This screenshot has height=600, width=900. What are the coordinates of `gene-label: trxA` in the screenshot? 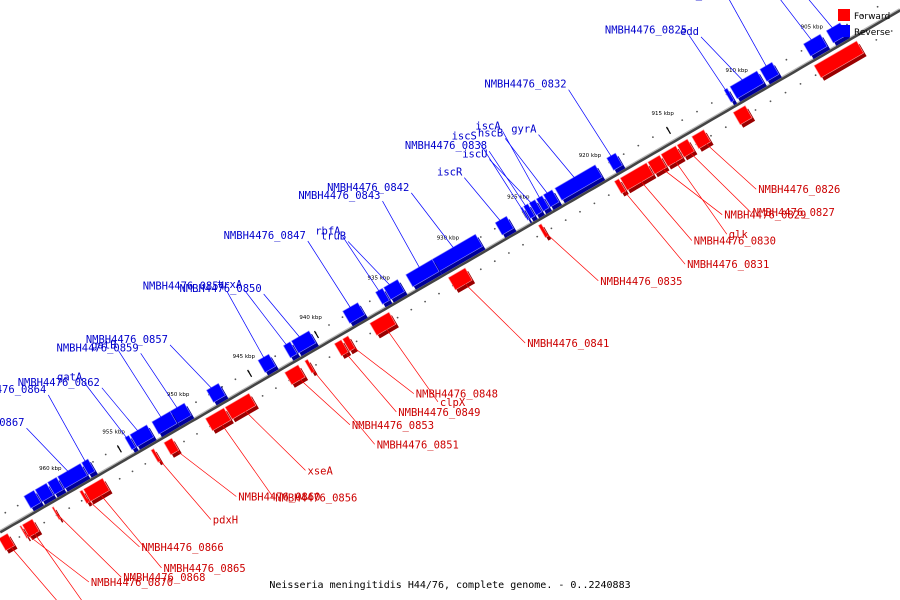 It's located at (230, 285).